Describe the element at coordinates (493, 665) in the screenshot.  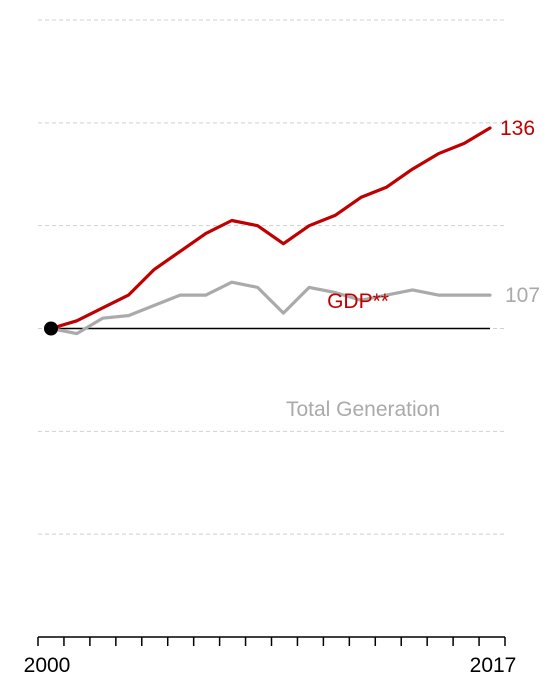
I see `x-tick-label-2017: 2017` at that location.